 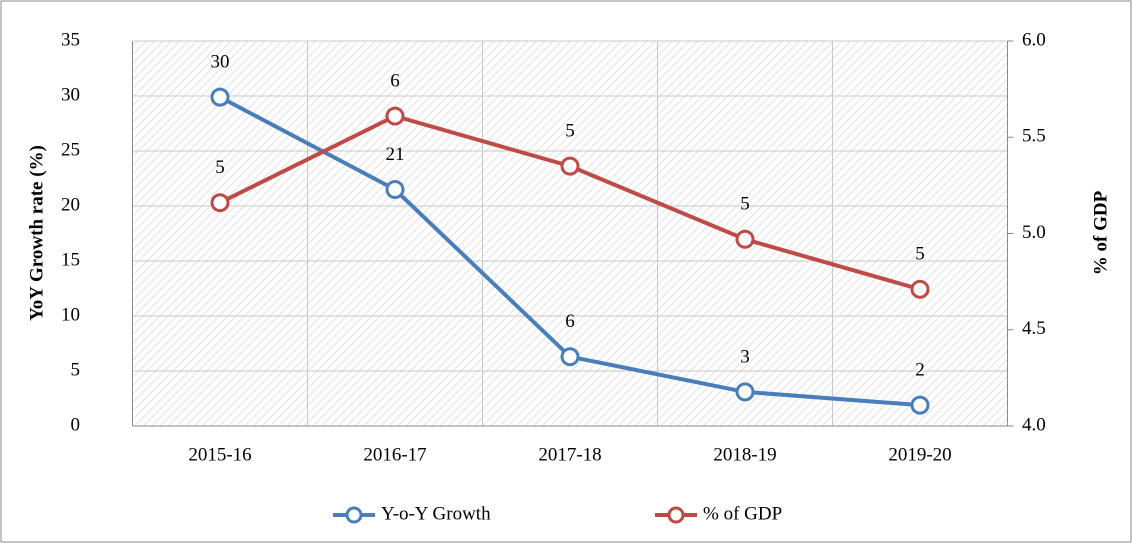 I want to click on y2-axis-title: % of GDP, so click(x=1100, y=232).